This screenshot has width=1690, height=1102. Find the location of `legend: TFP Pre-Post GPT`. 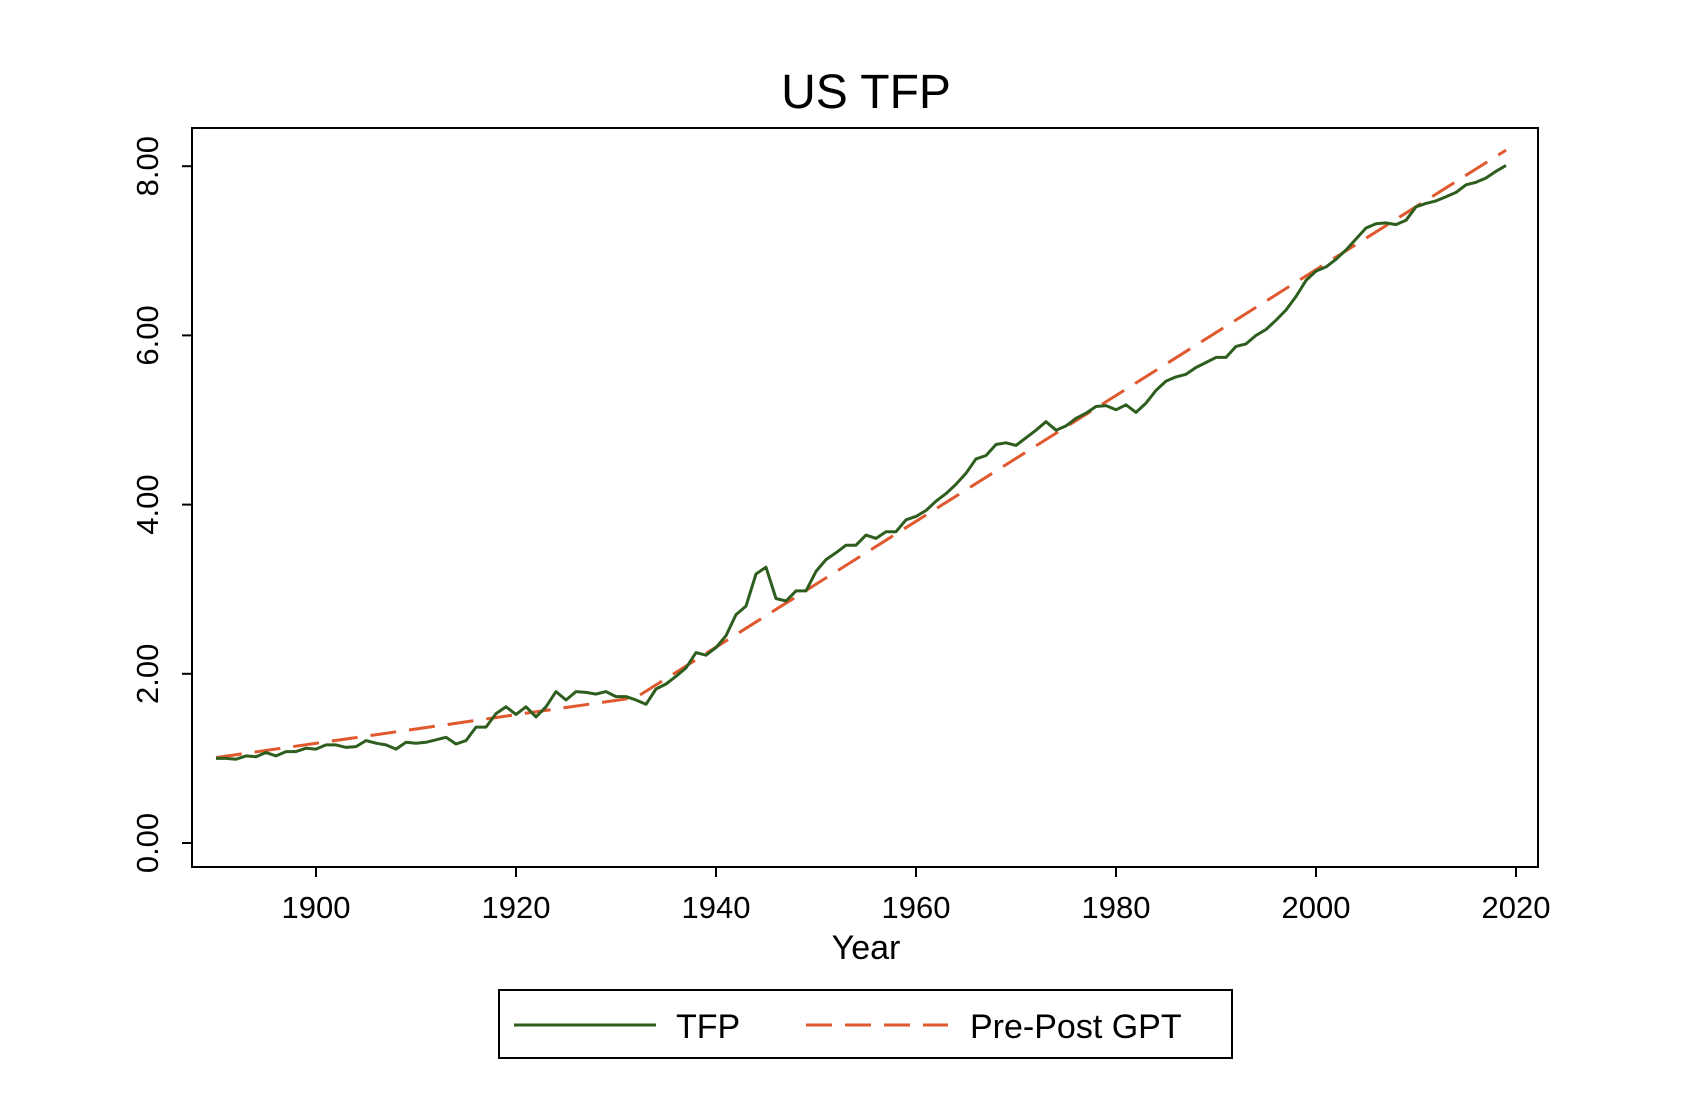

legend: TFP Pre-Post GPT is located at coordinates (865, 1024).